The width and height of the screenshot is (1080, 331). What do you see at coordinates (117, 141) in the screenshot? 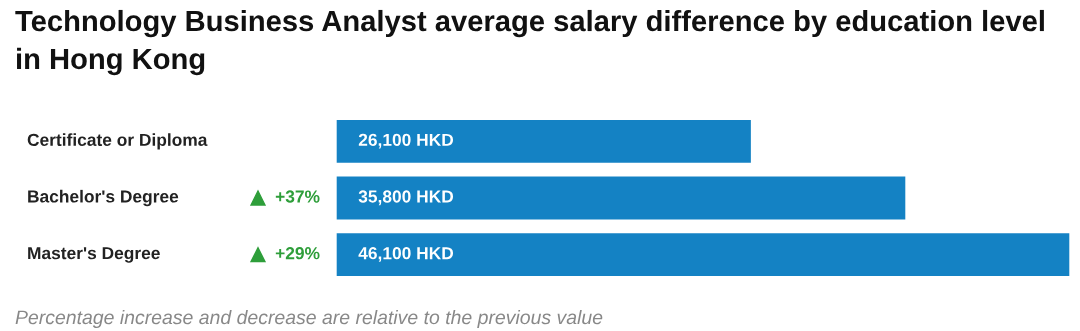
I see `y-tick-label: Certificate or Diploma` at bounding box center [117, 141].